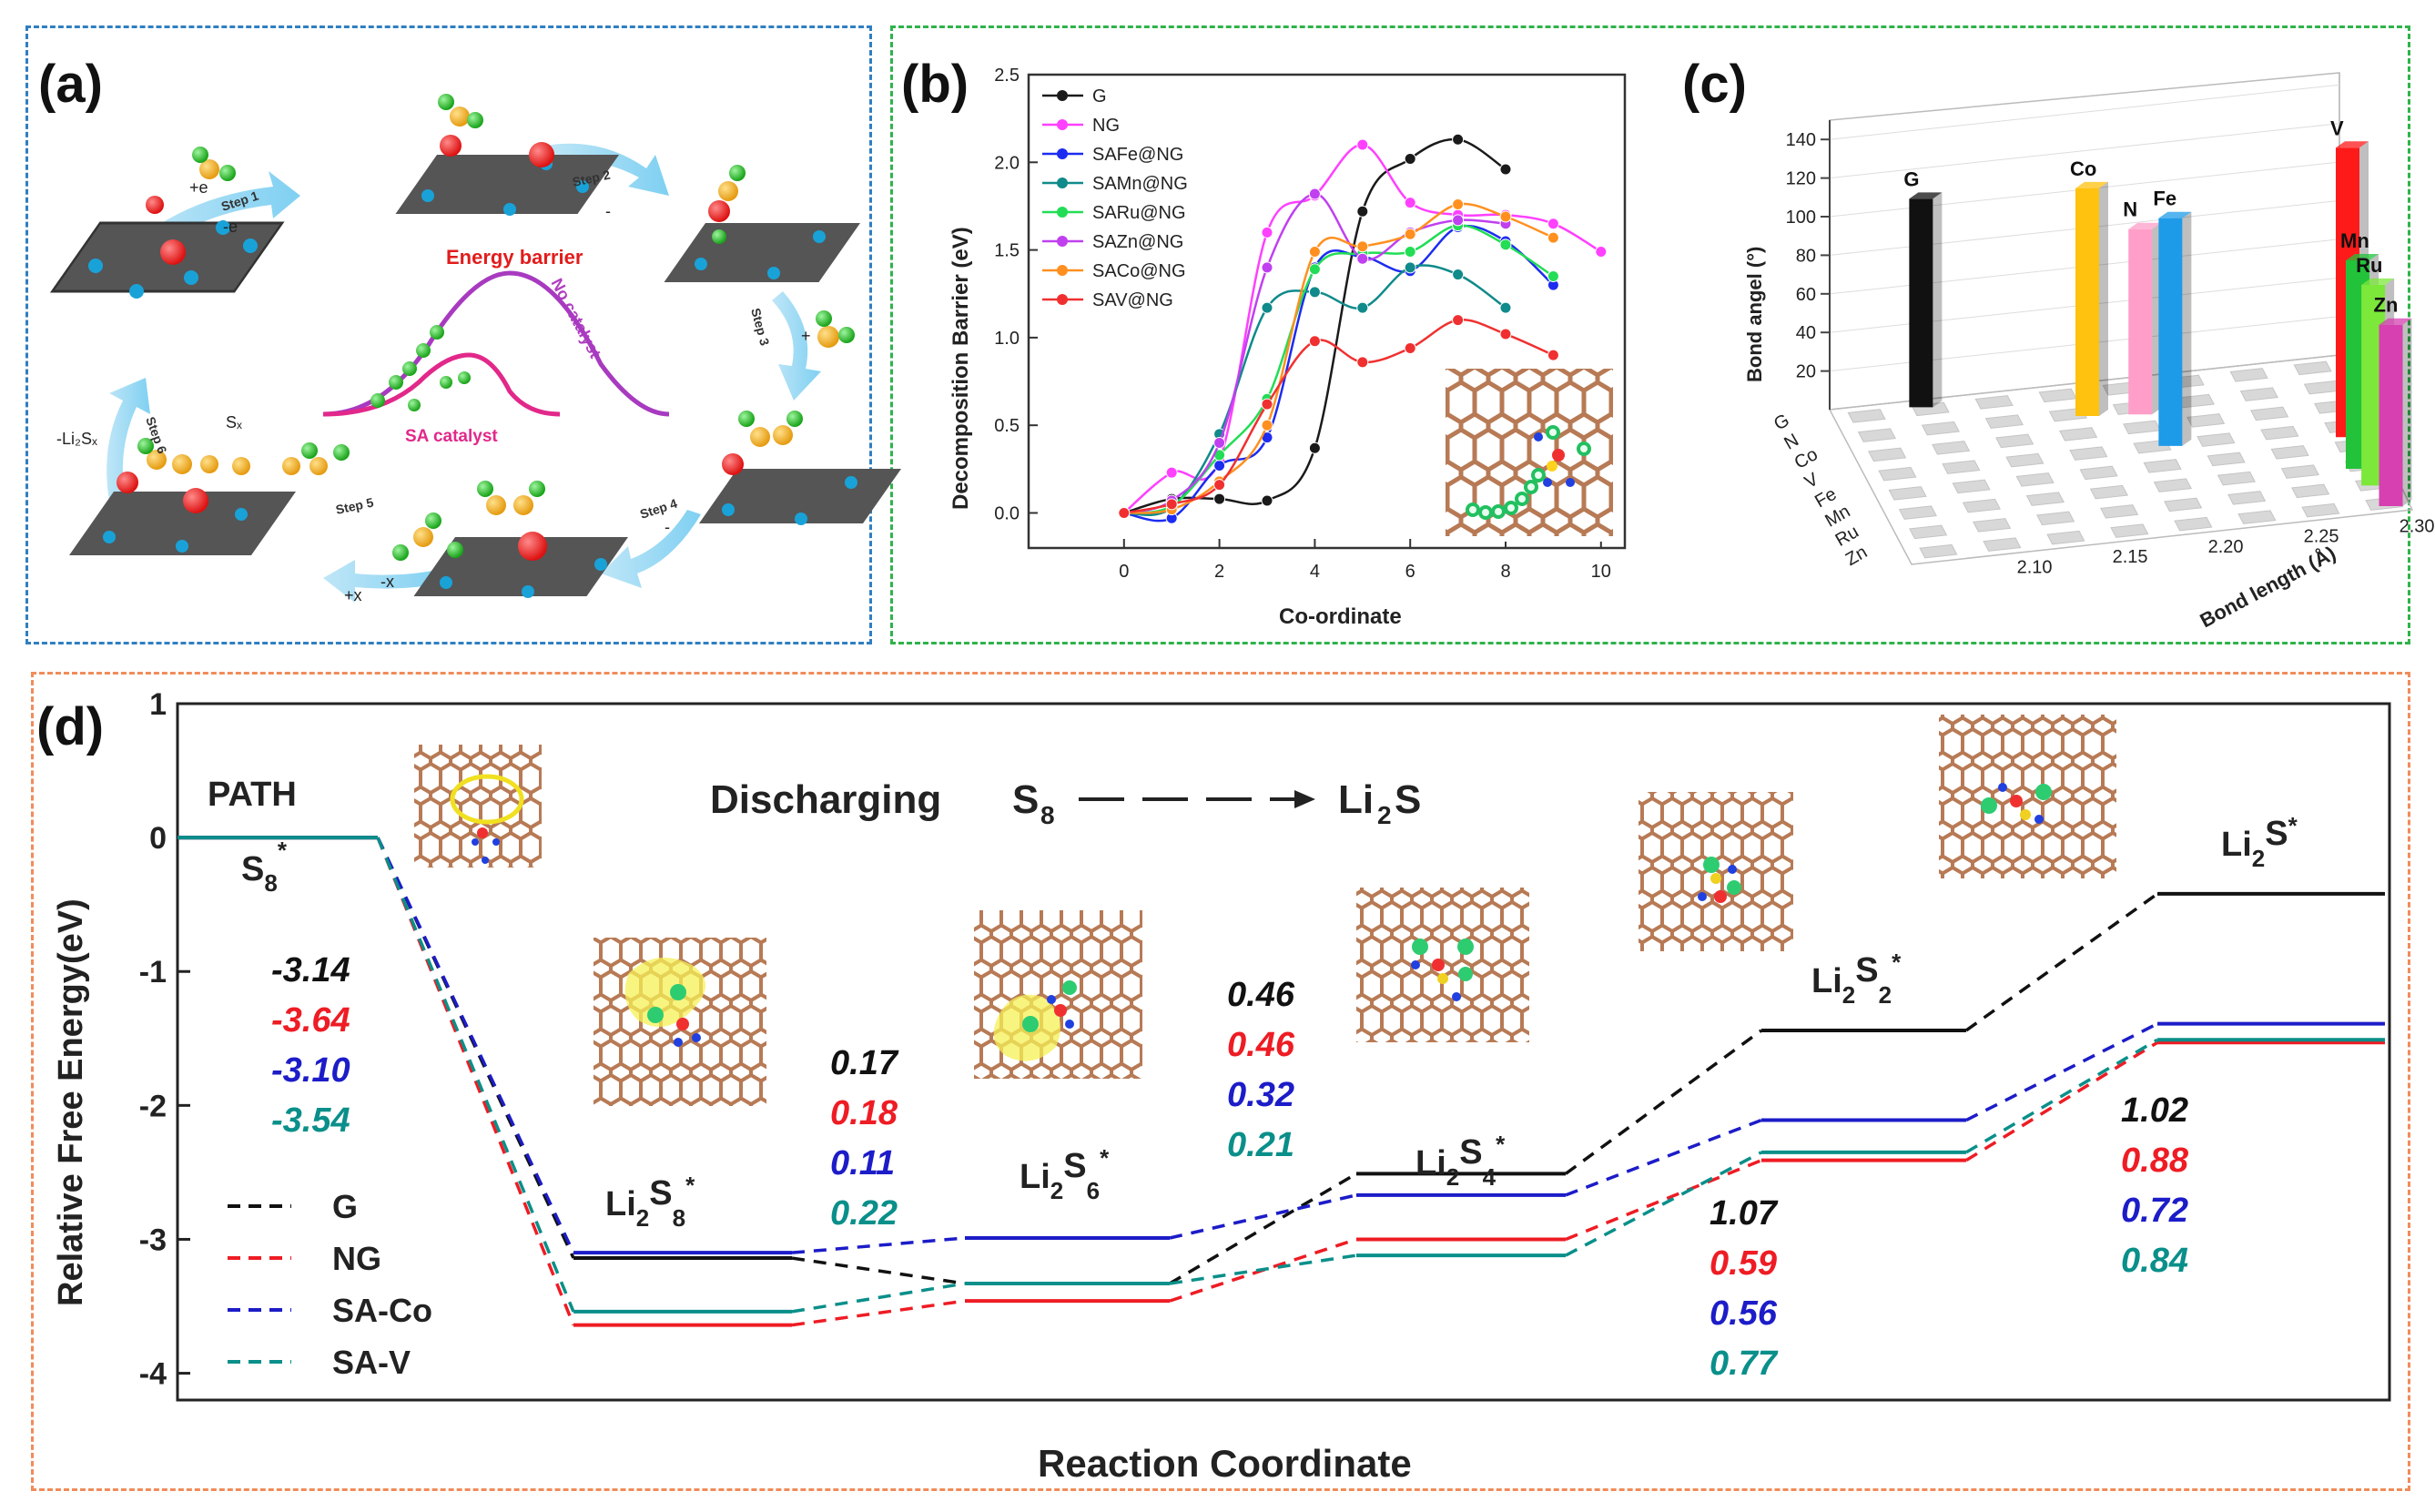 Image resolution: width=2435 pixels, height=1512 pixels. What do you see at coordinates (1743, 1263) in the screenshot?
I see `panel-d-barrier-value: 0.59` at bounding box center [1743, 1263].